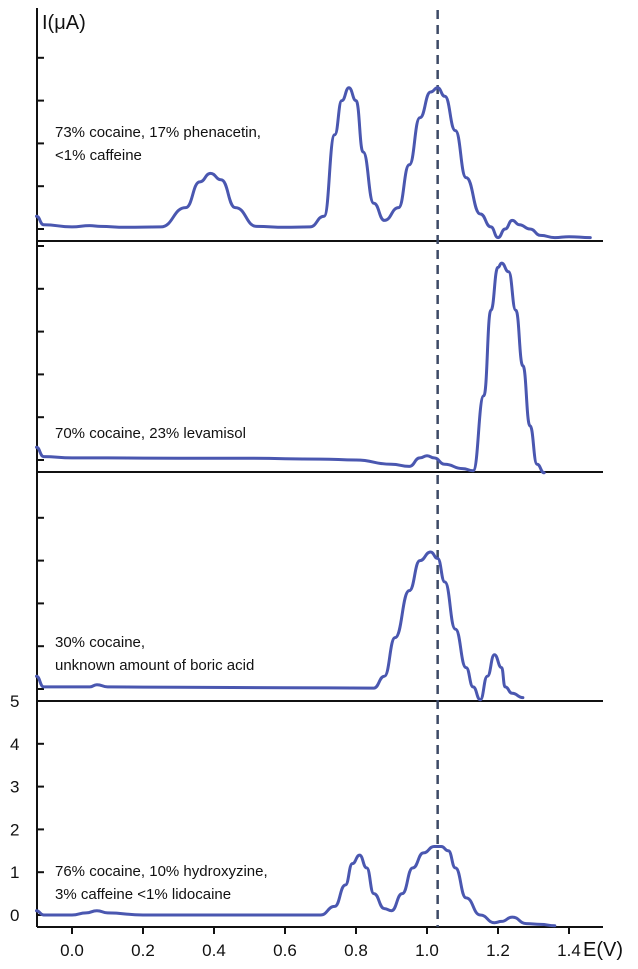 The height and width of the screenshot is (969, 638). I want to click on x-tick-label: 0.2, so click(143, 950).